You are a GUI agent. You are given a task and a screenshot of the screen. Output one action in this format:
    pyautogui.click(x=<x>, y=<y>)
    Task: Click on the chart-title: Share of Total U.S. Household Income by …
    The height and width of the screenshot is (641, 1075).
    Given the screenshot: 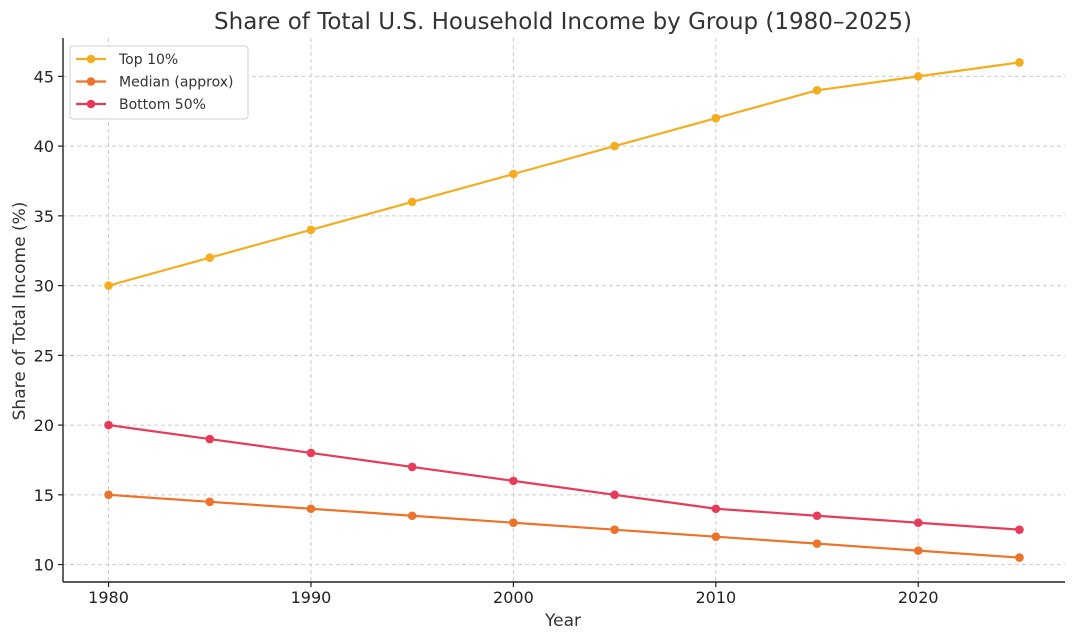 What is the action you would take?
    pyautogui.click(x=563, y=22)
    